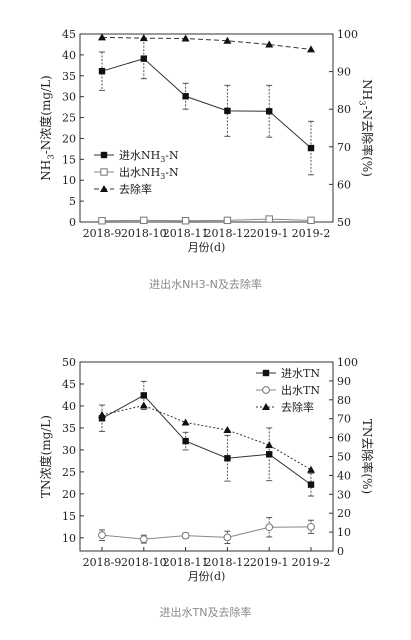  What do you see at coordinates (300, 390) in the screenshot?
I see `legend-label: 出水TN` at bounding box center [300, 390].